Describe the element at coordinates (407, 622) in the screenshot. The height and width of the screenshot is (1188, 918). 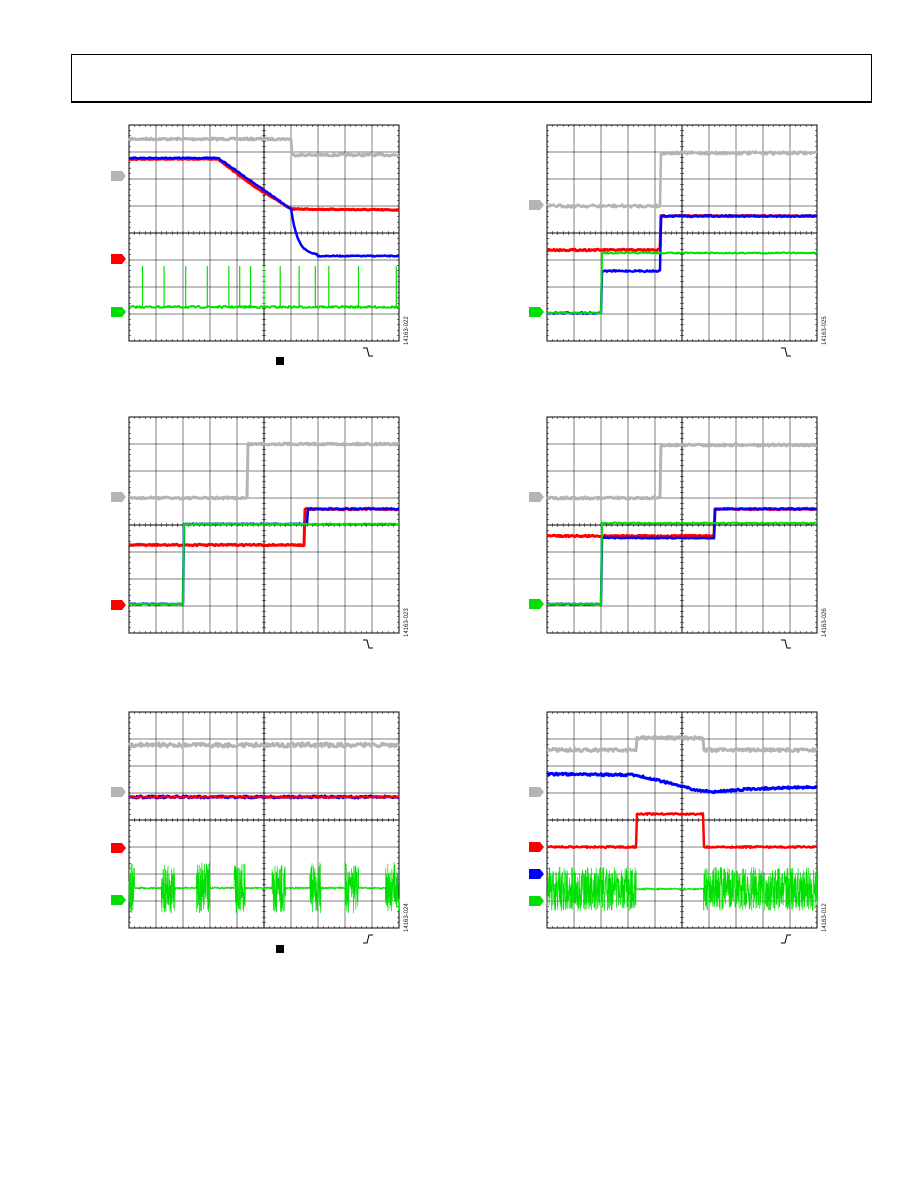
I see `figure-id-3: 14163-023` at that location.